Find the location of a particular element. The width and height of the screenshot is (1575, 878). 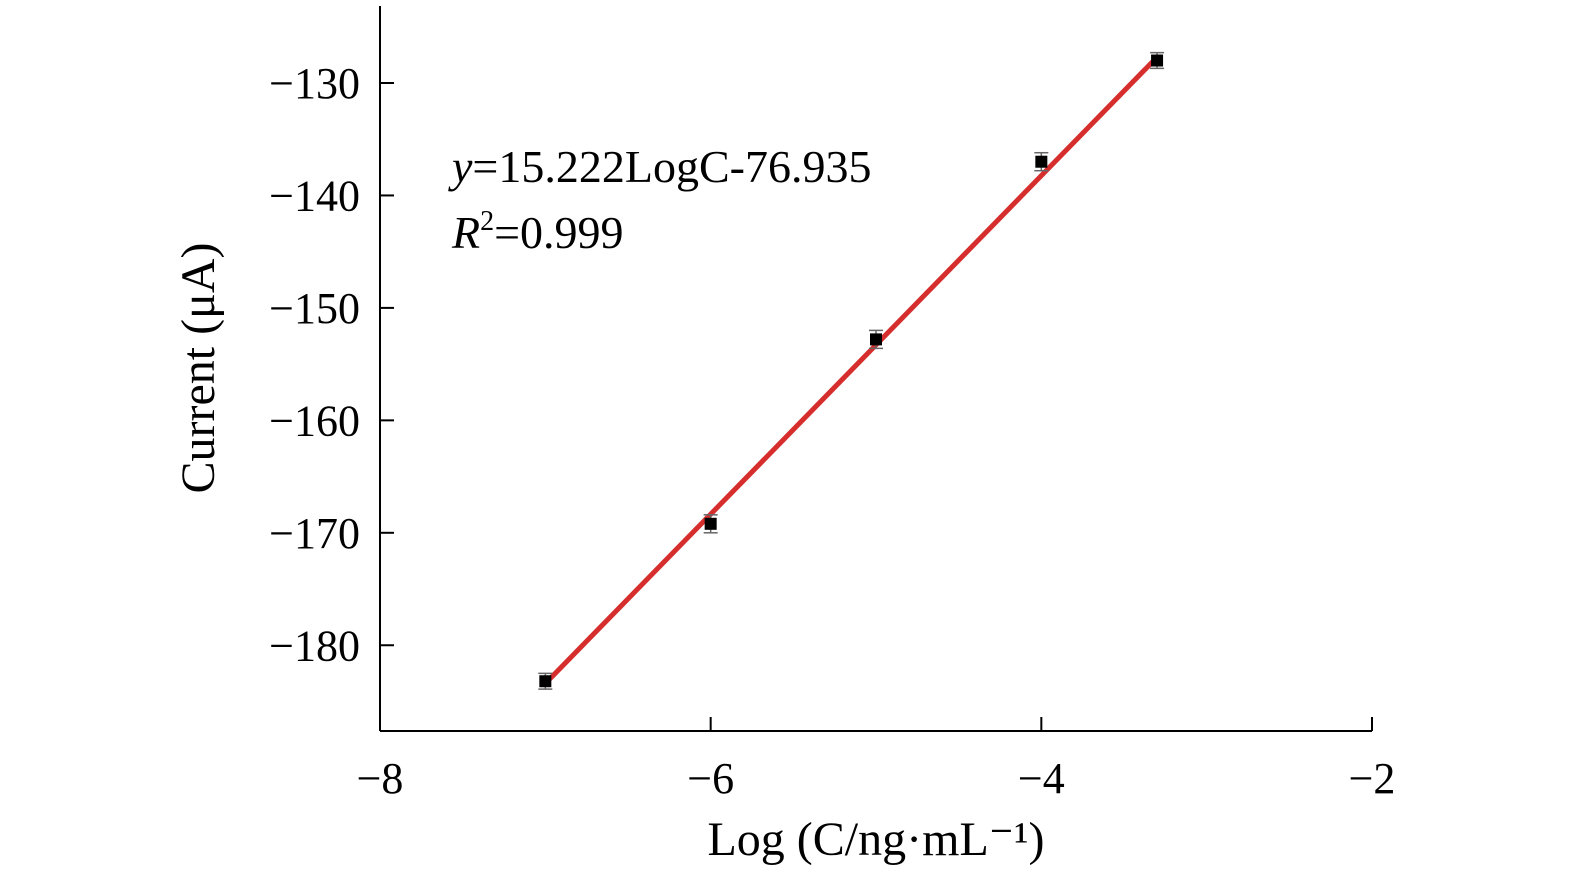

x-tick-label: −8 is located at coordinates (380, 778).